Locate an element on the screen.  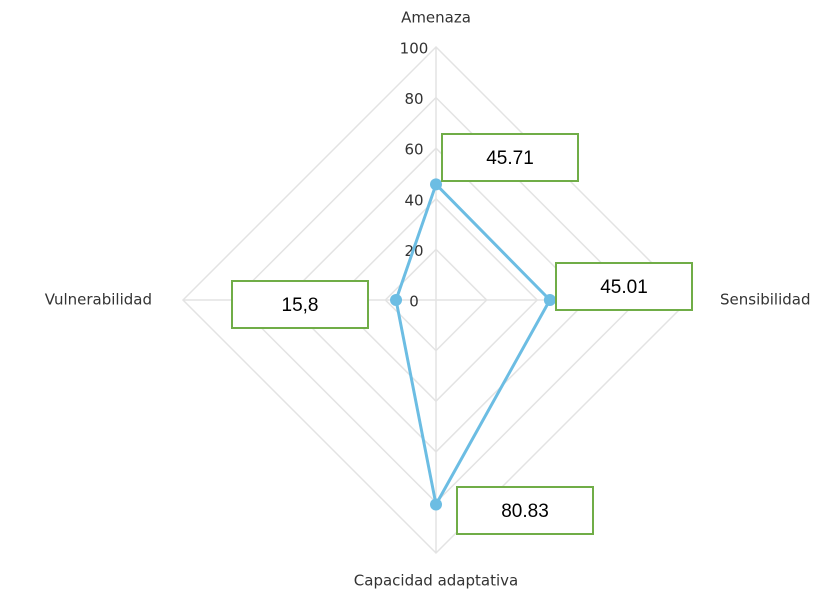
value-label: 45.71 is located at coordinates (510, 158).